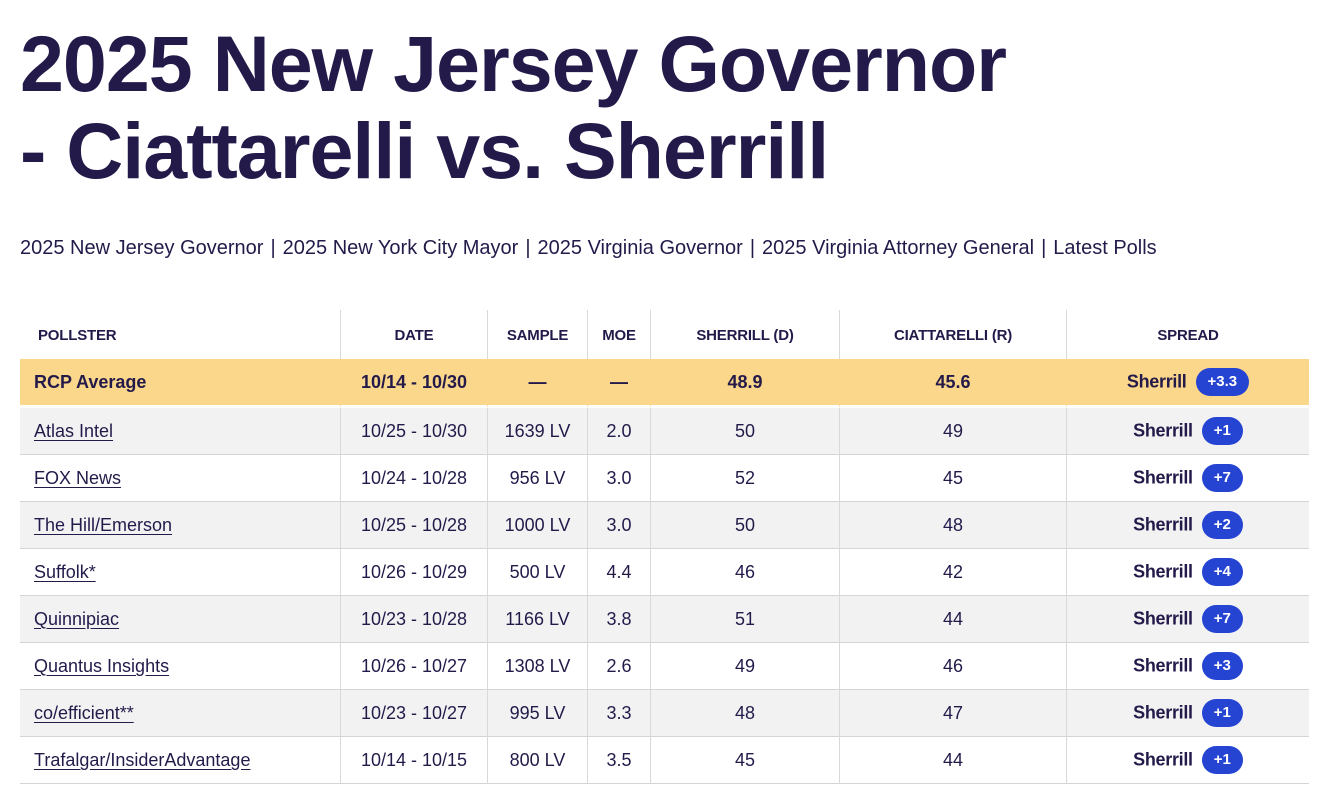 Image resolution: width=1329 pixels, height=804 pixels. What do you see at coordinates (103, 524) in the screenshot?
I see `pollster-link: The Hill/Emerson` at bounding box center [103, 524].